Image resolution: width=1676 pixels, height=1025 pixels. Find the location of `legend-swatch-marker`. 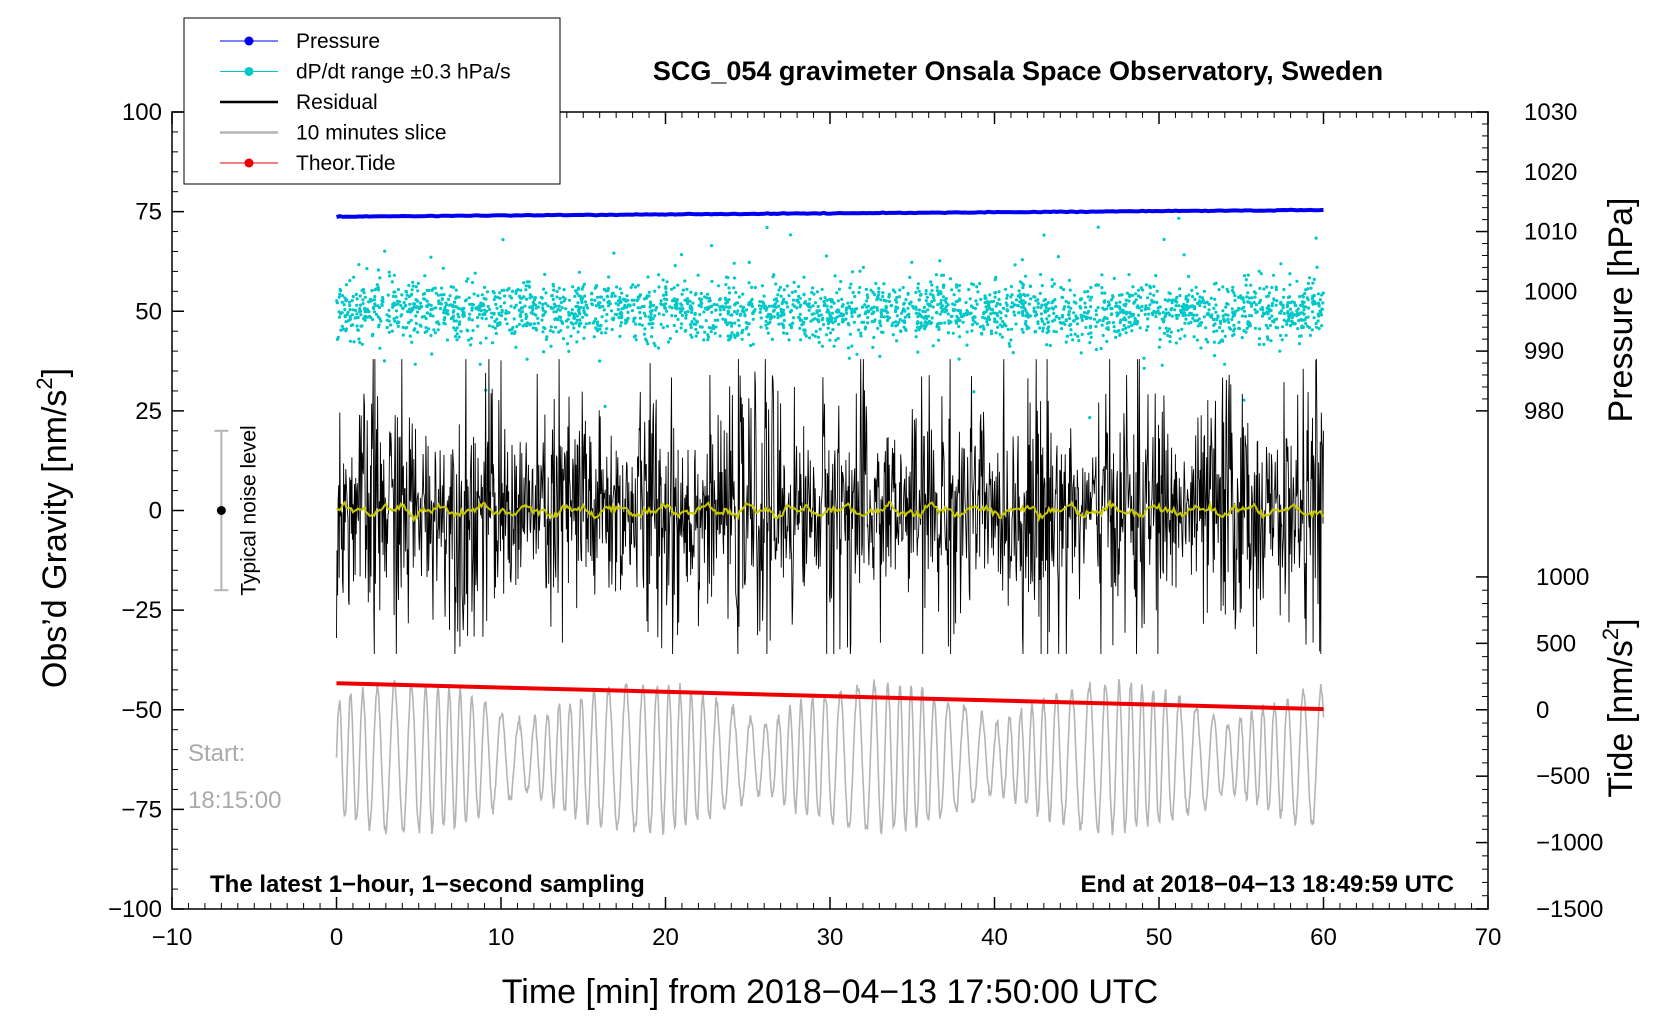

legend-swatch-marker is located at coordinates (249, 163).